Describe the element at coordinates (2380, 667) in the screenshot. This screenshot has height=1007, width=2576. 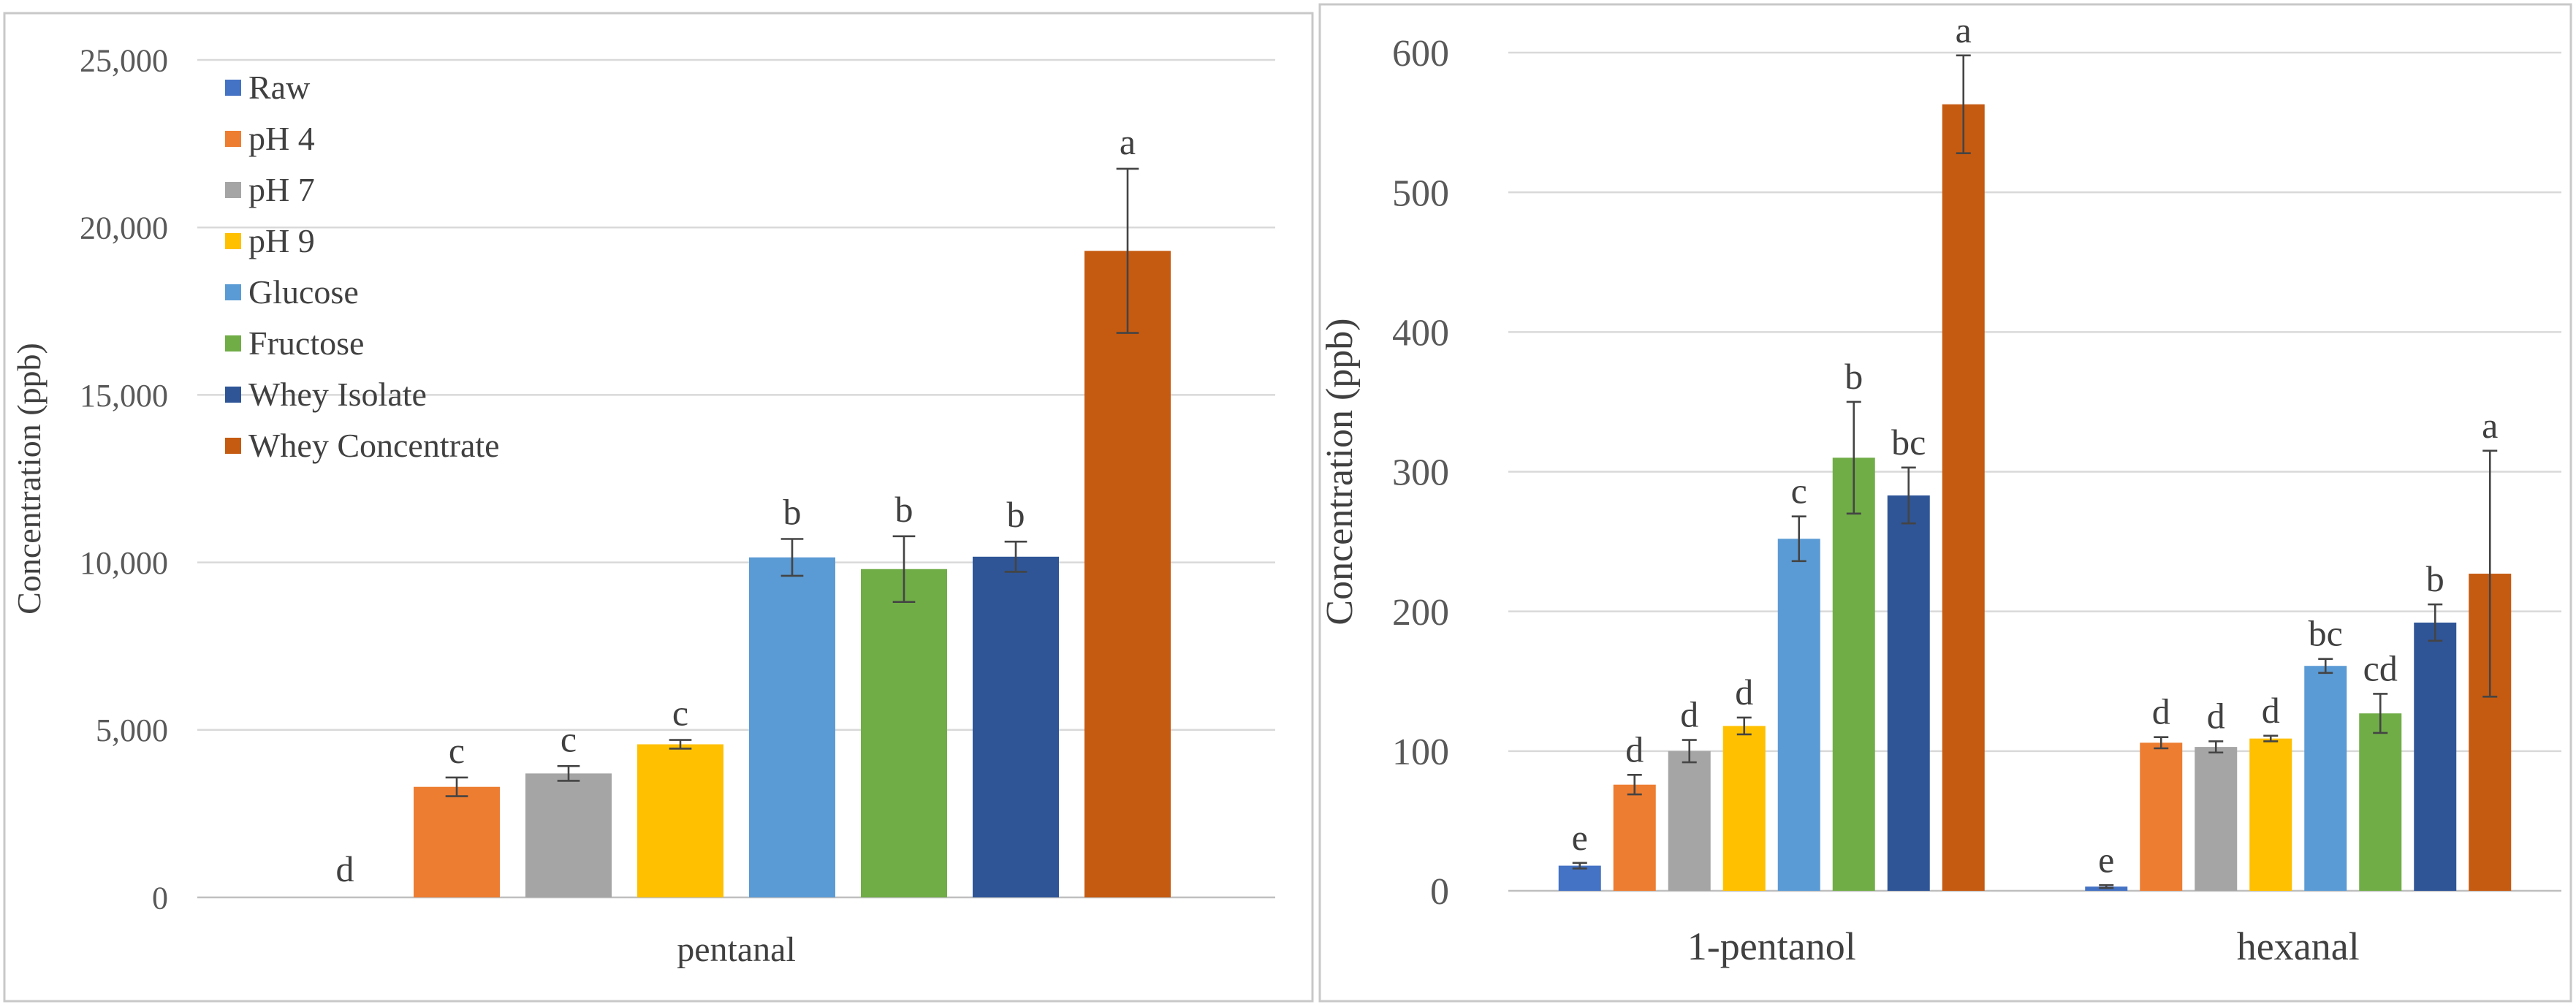
I see `significance-label: cd` at that location.